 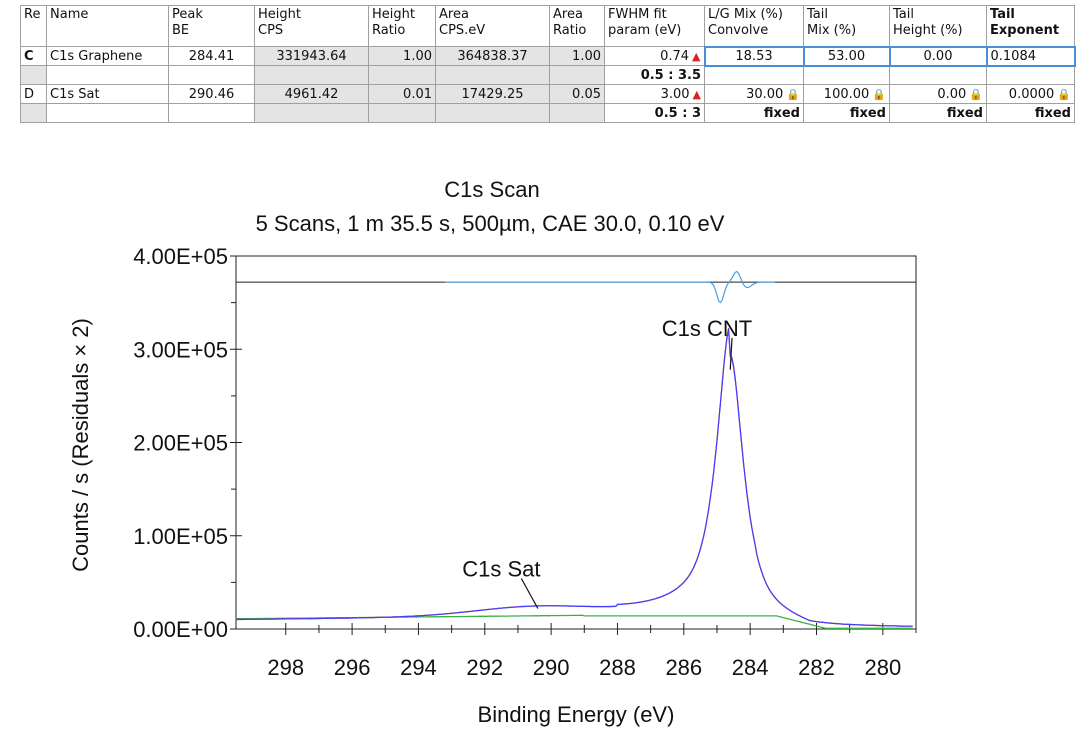 I want to click on column-header-line: BE, so click(x=181, y=30).